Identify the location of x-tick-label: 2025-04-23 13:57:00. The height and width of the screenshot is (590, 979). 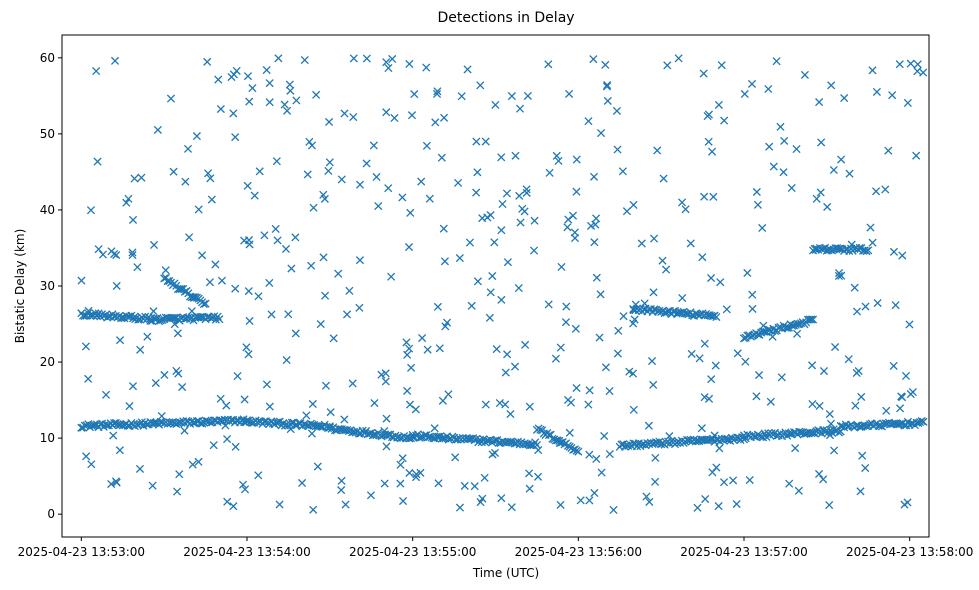
(743, 552).